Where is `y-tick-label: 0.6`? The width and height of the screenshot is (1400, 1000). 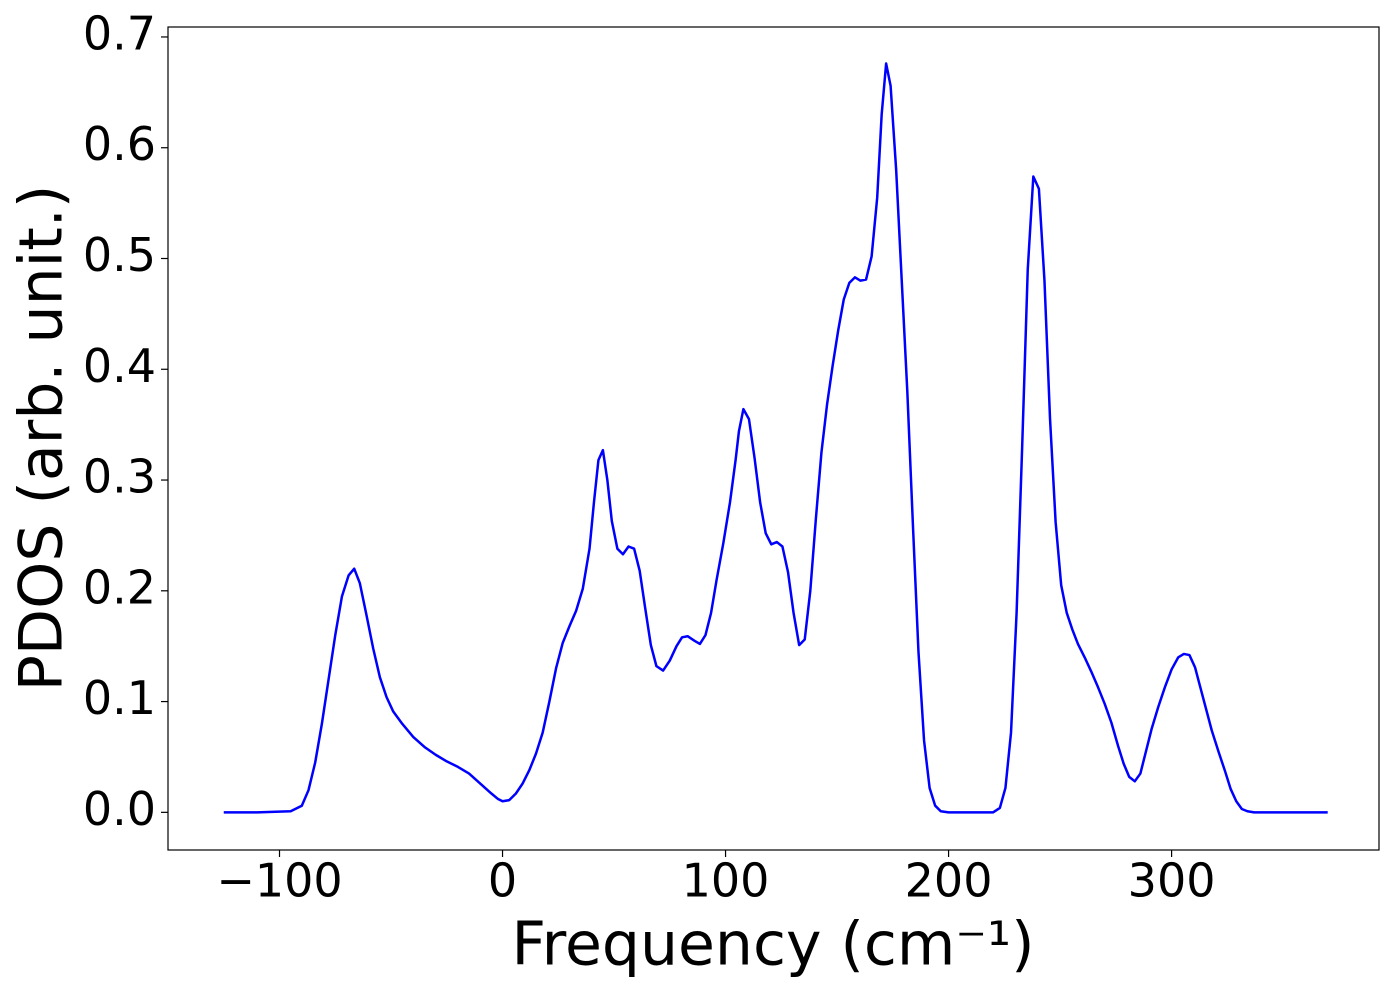
y-tick-label: 0.6 is located at coordinates (119, 144).